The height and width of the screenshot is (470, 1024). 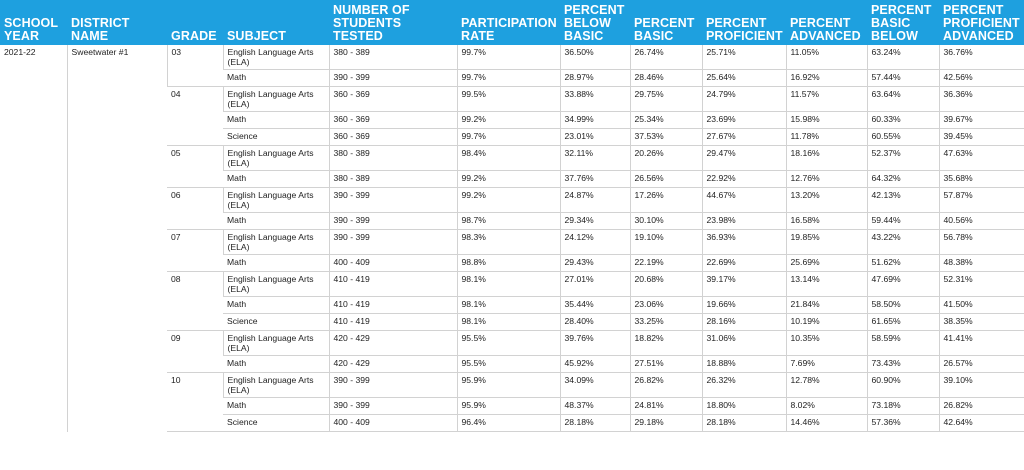 I want to click on cell-percent-proficient-advanced: 36.36%, so click(x=981, y=99).